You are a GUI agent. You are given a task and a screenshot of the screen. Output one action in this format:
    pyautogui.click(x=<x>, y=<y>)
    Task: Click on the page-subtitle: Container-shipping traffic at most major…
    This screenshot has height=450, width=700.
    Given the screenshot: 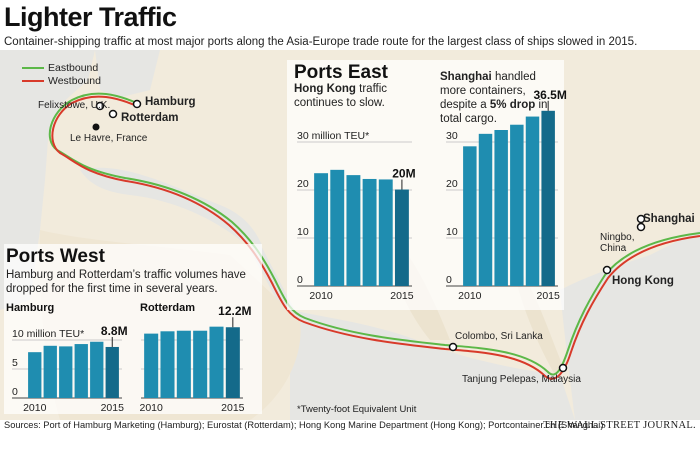 What is the action you would take?
    pyautogui.click(x=321, y=42)
    